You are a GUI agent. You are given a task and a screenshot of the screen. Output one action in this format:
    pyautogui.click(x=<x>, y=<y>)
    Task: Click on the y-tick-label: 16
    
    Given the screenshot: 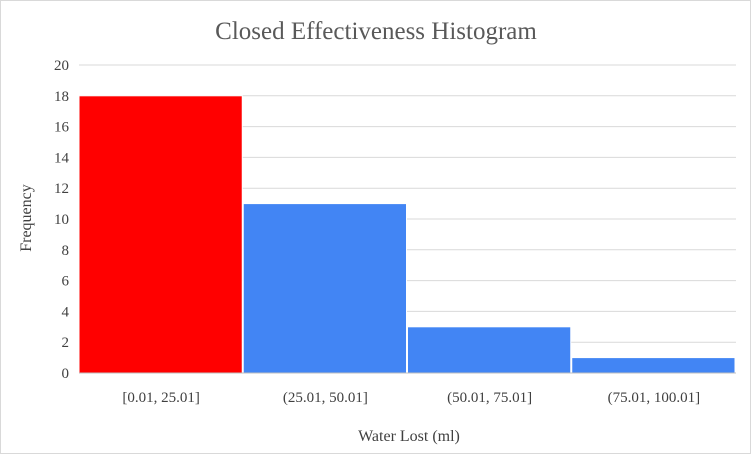 What is the action you would take?
    pyautogui.click(x=62, y=128)
    